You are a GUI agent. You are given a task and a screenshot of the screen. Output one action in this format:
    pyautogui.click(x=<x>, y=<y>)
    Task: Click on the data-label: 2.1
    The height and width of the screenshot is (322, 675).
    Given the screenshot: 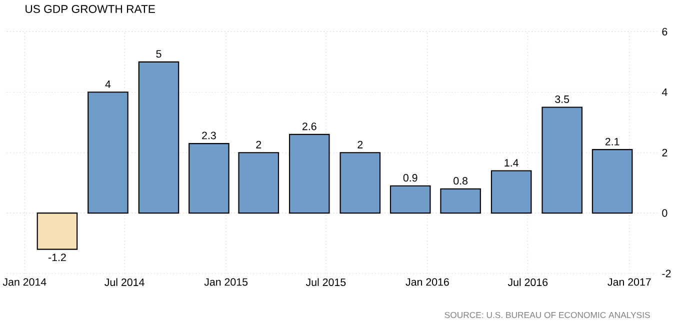 What is the action you would take?
    pyautogui.click(x=612, y=142)
    